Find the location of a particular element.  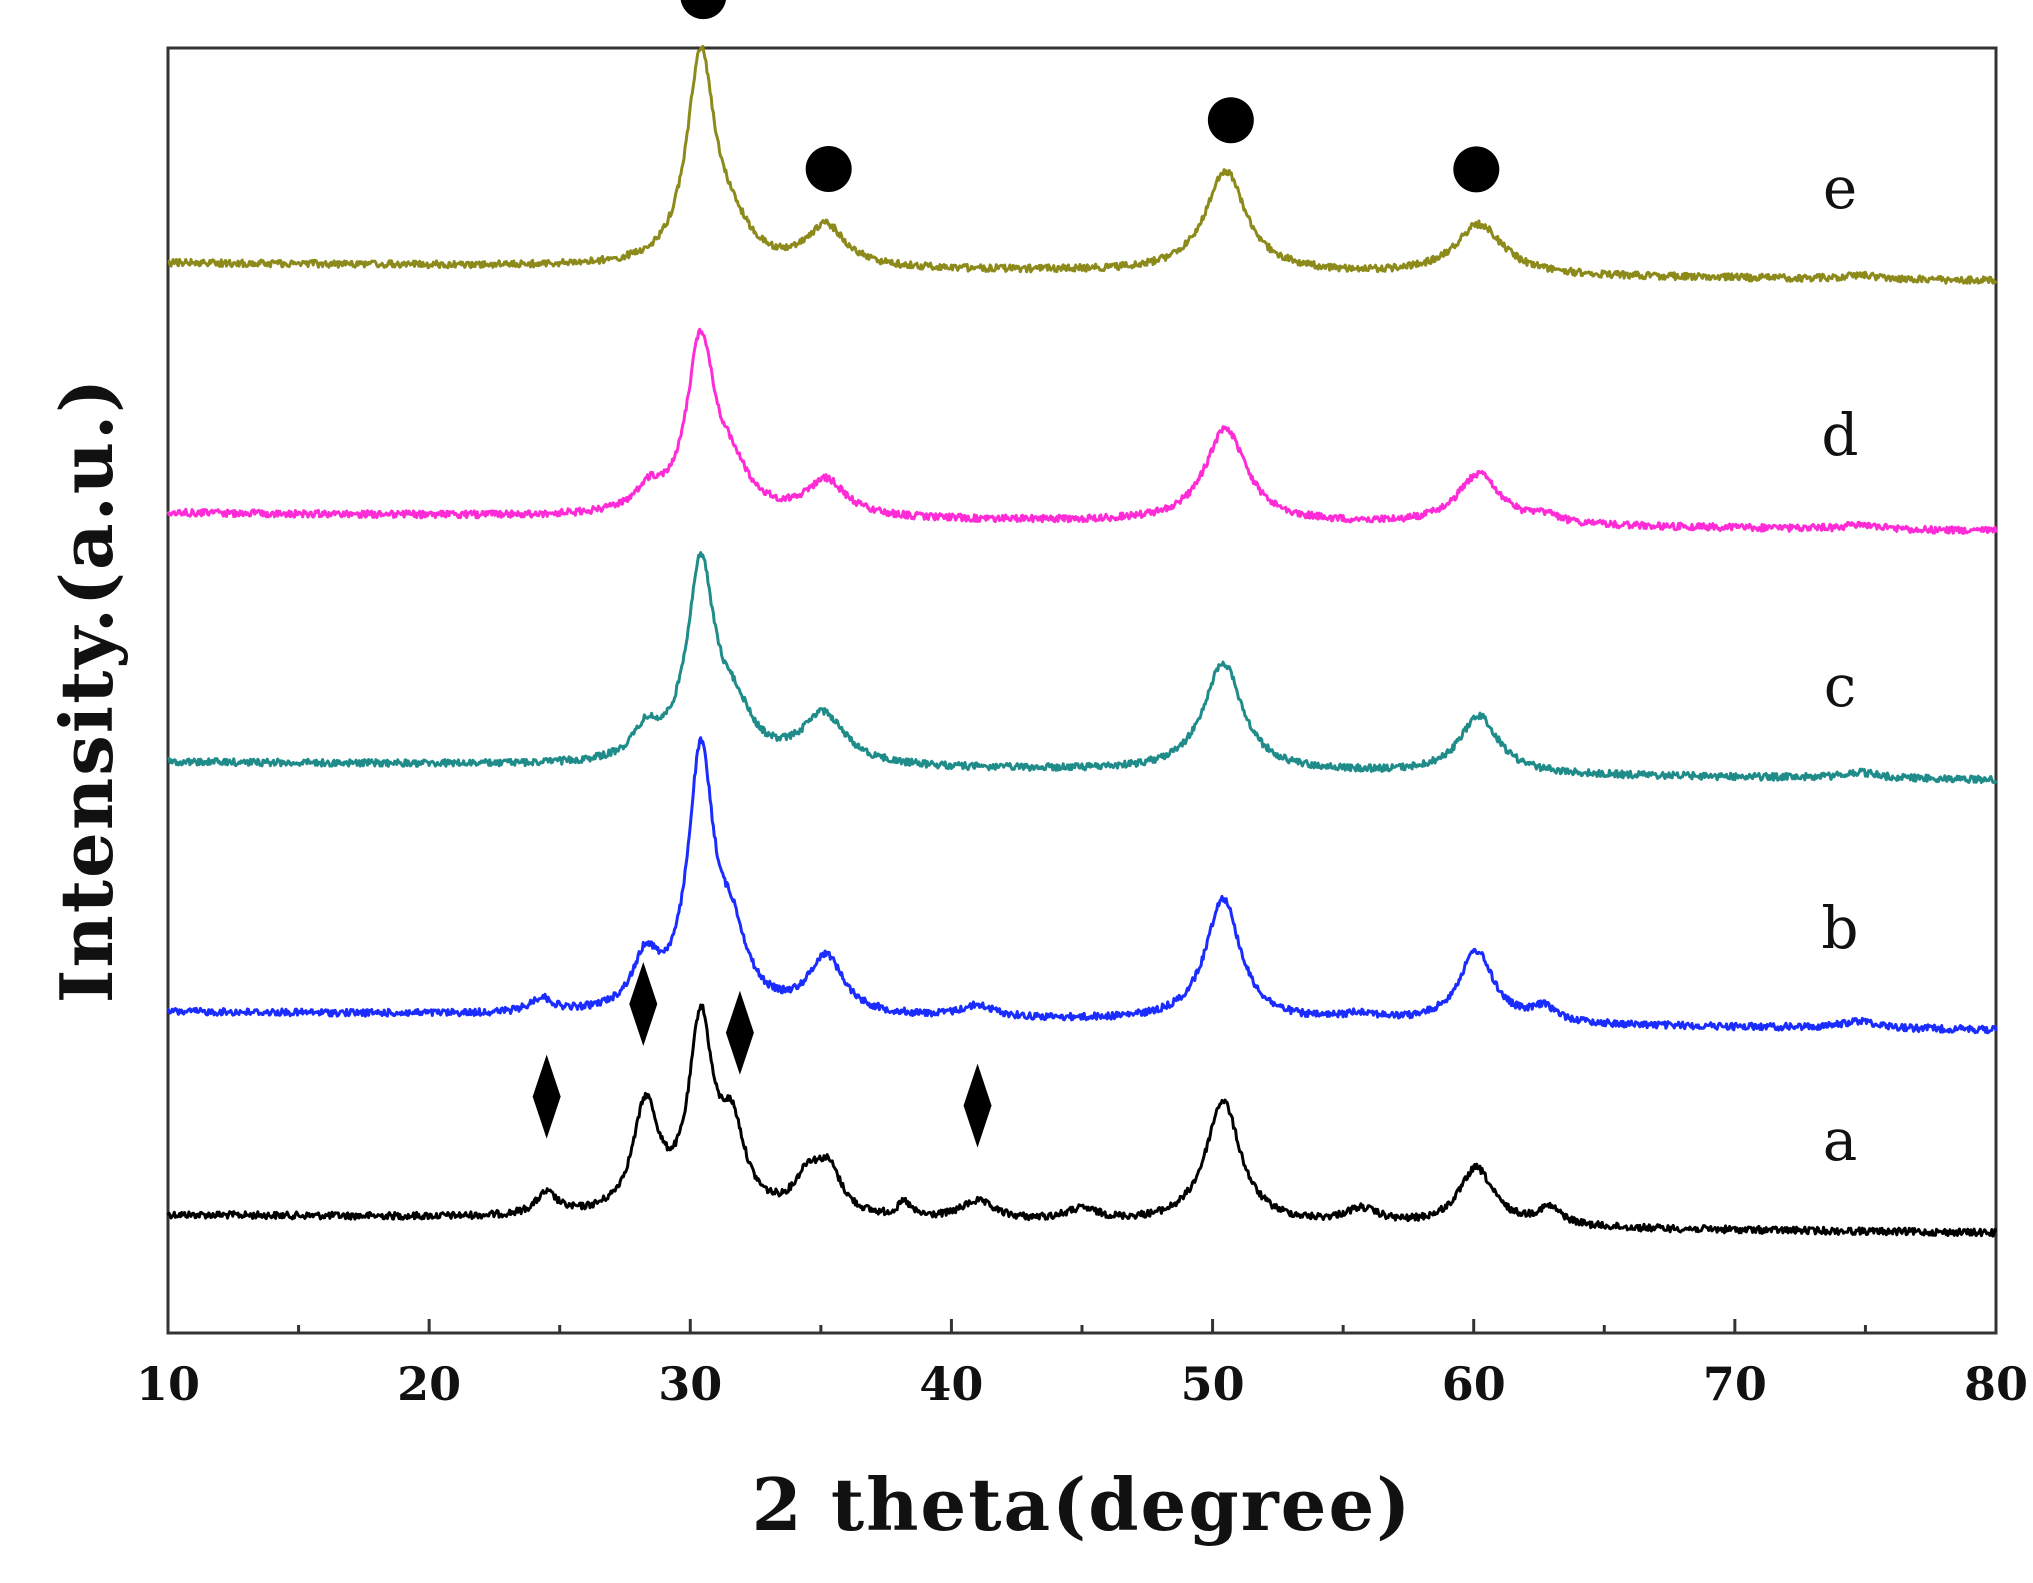

tick-layer: 10 20 30 40 50 60 70 80 is located at coordinates (1082, 1365).